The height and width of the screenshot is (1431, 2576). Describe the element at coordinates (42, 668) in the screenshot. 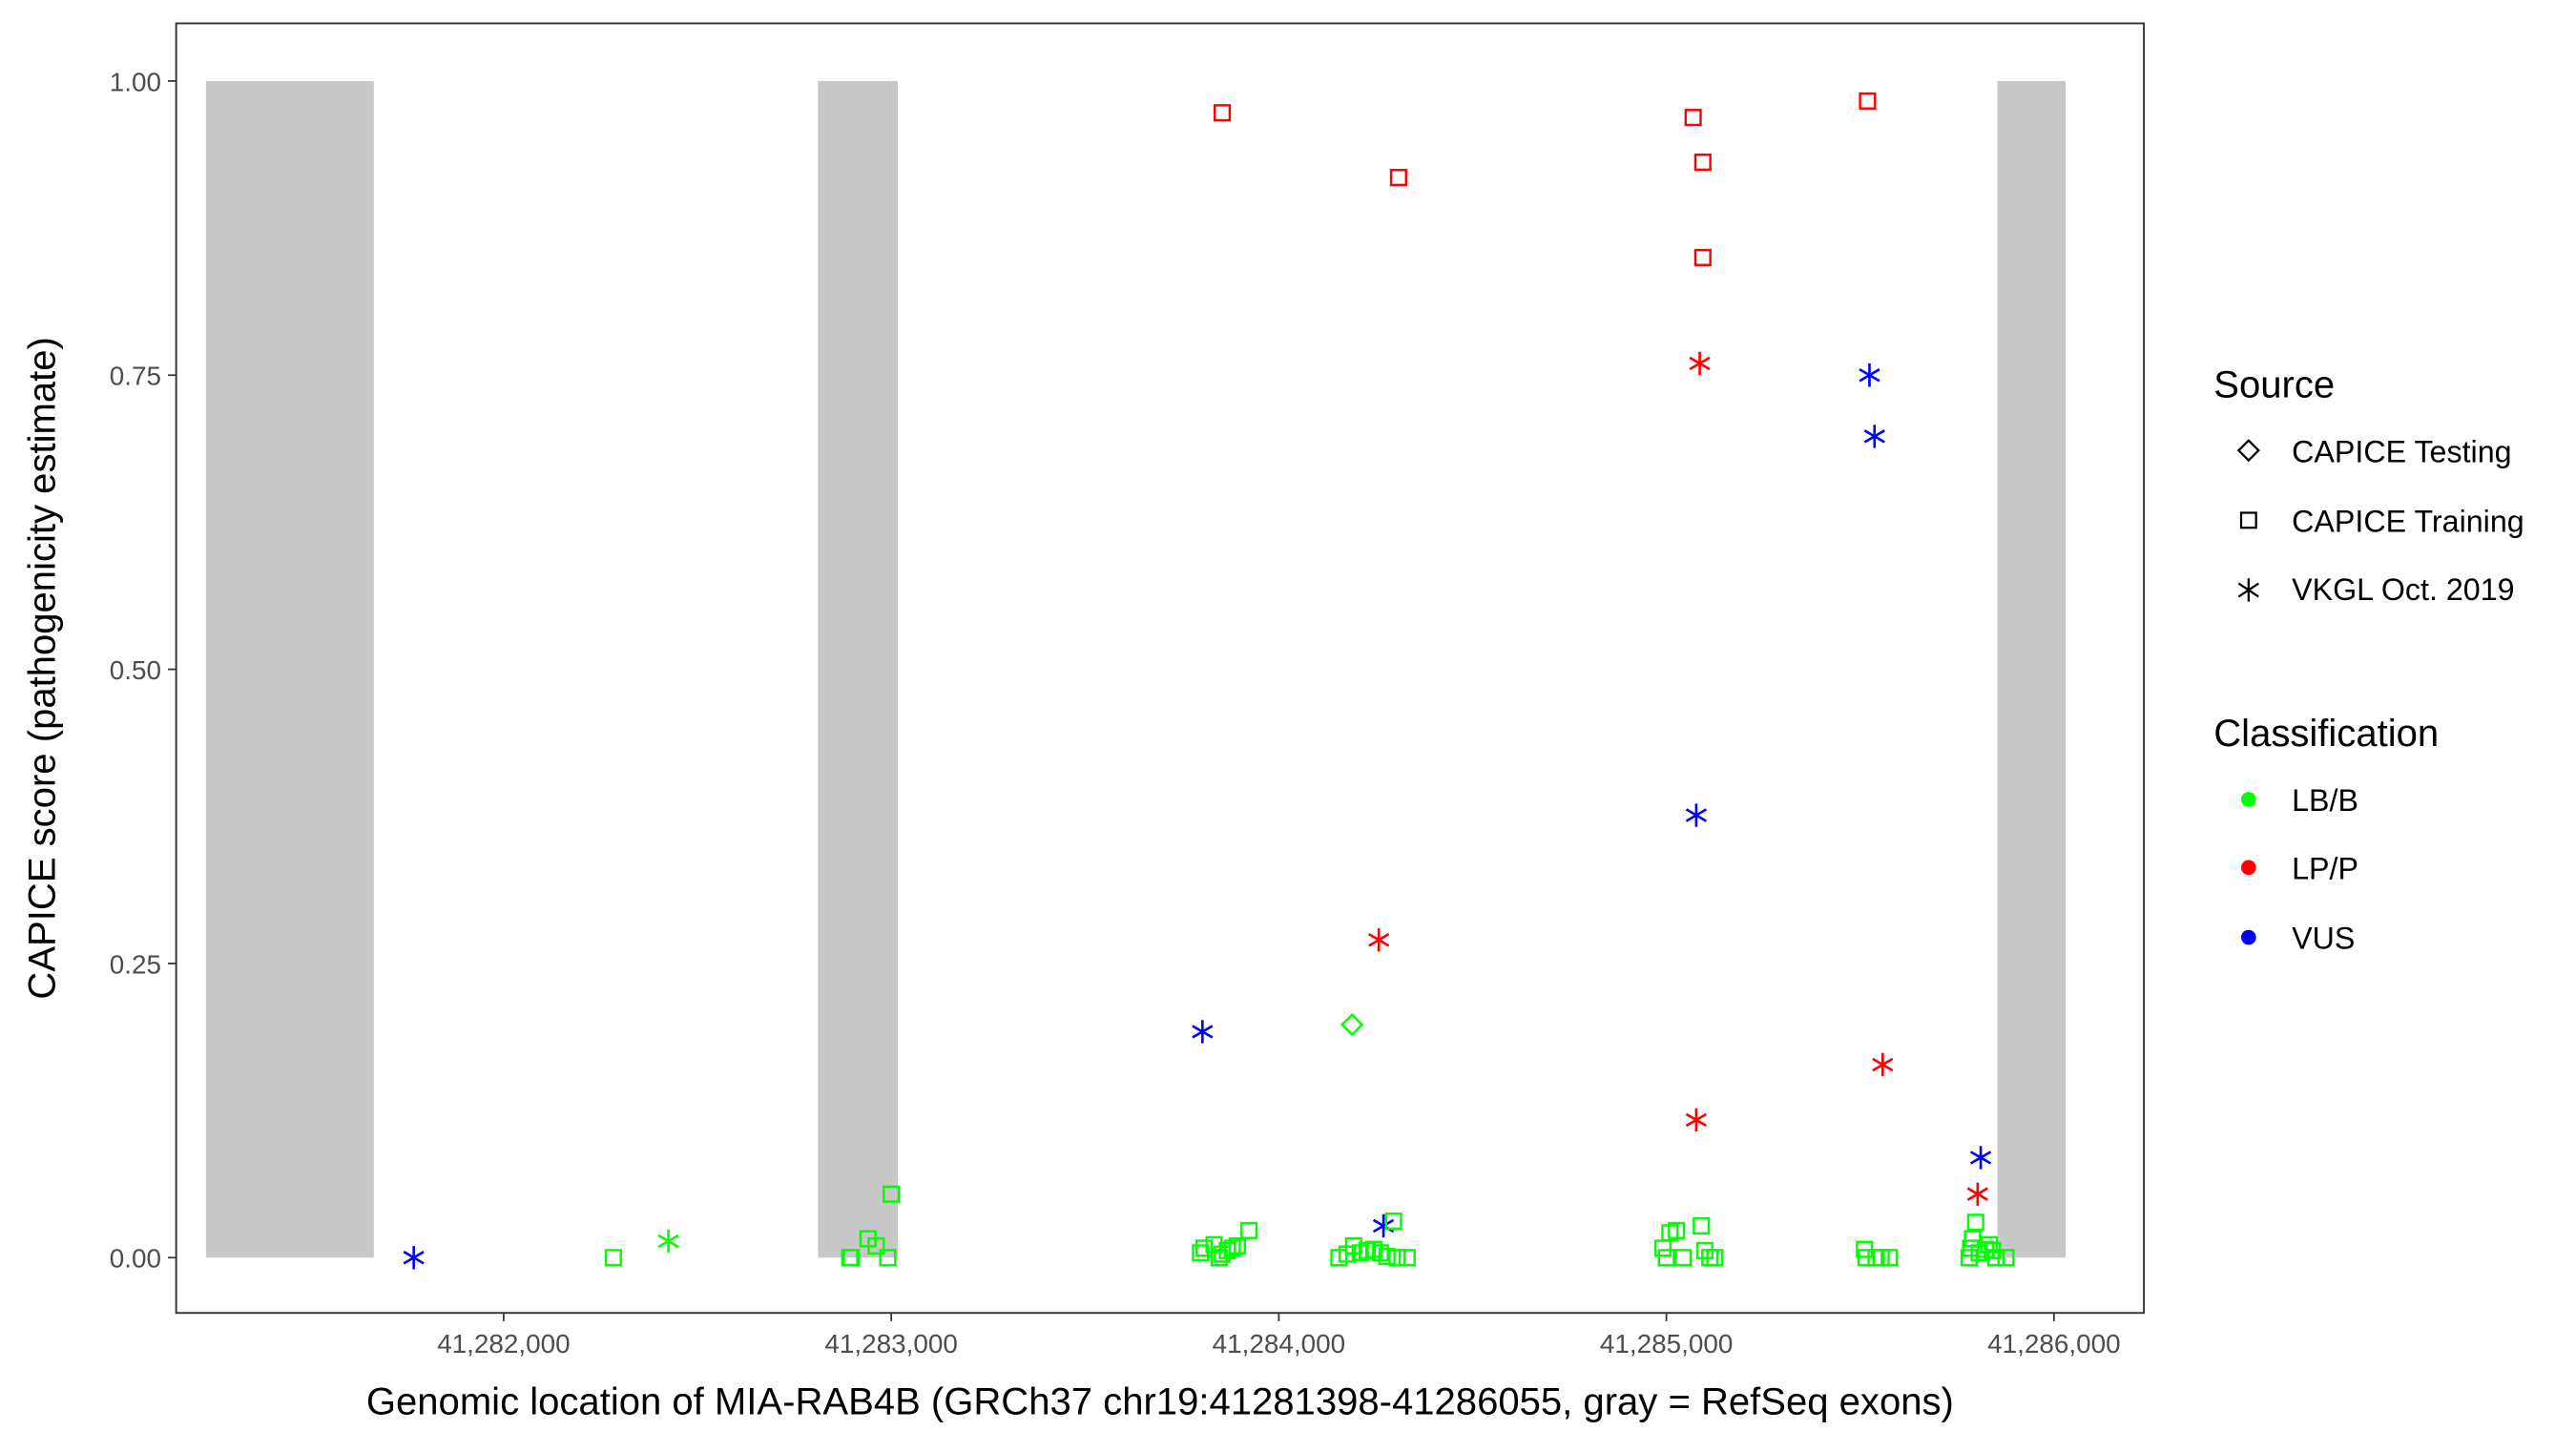

I see `y-axis-title: CAPICE score (pathogenicity estimate)` at that location.